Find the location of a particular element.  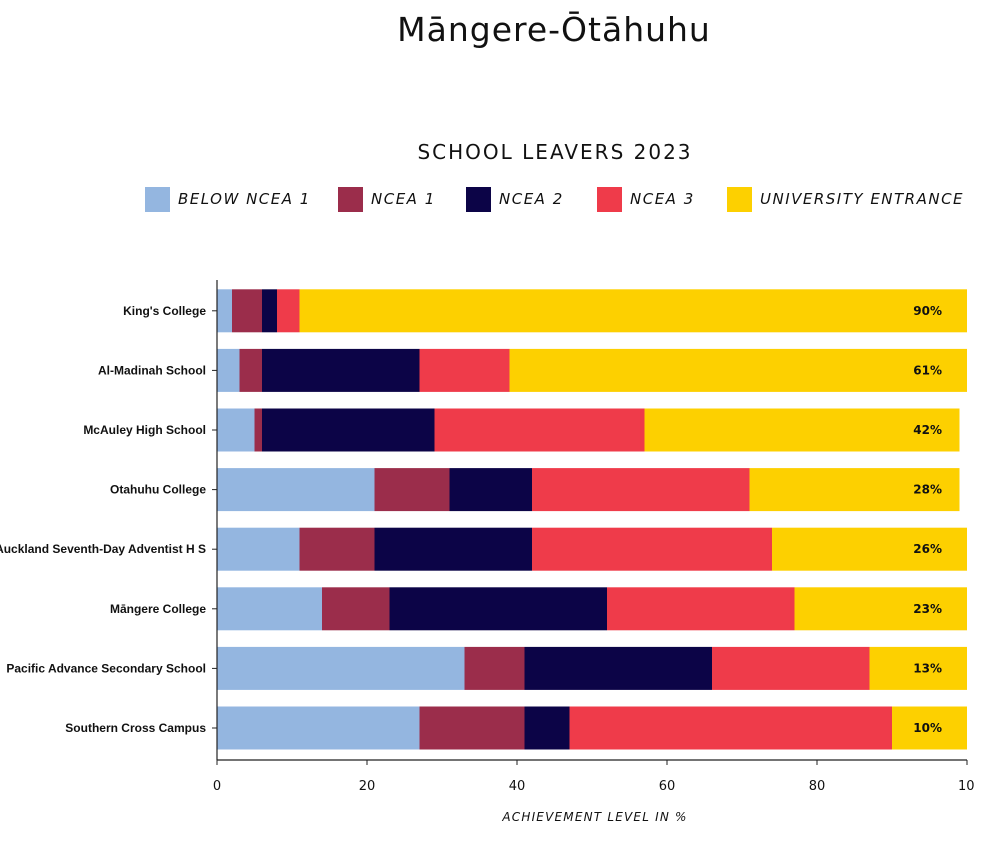

legend-item-university-entrance: UNIVERSITY ENTRANCE is located at coordinates (845, 199).